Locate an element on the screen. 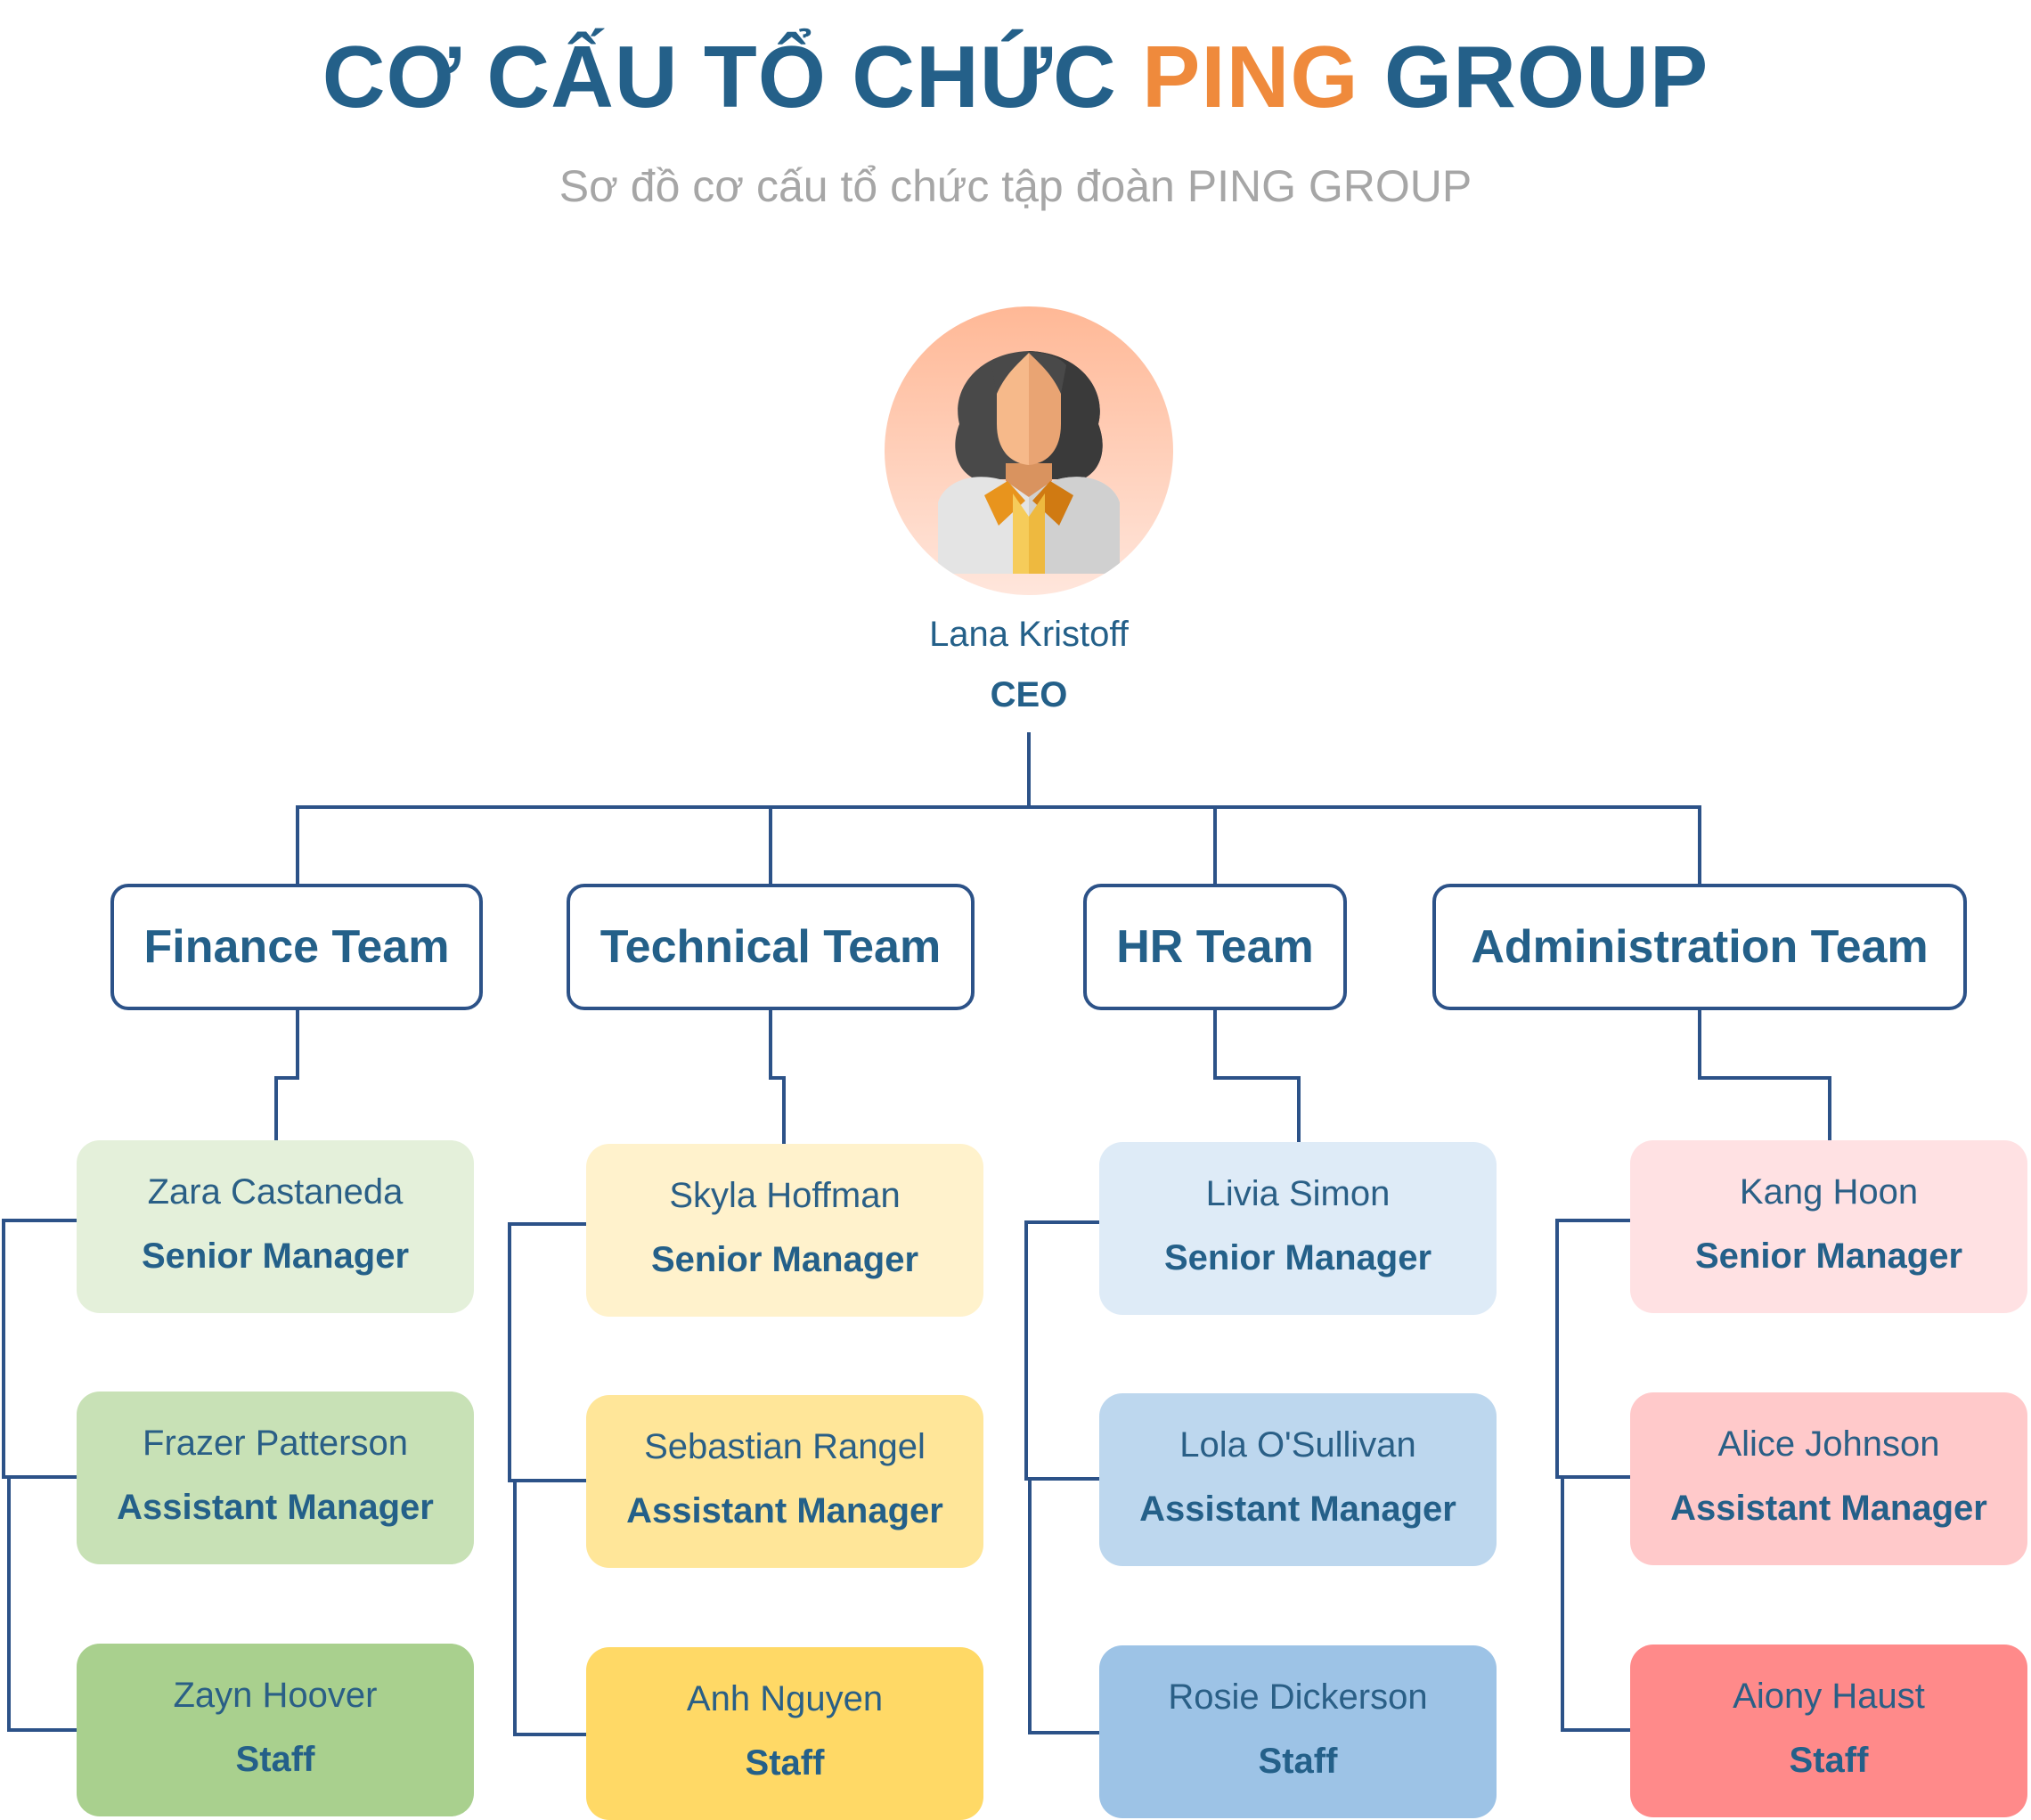 The width and height of the screenshot is (2031, 1820). member-card-admin-senior: Kang Hoon Senior Manager is located at coordinates (1828, 1226).